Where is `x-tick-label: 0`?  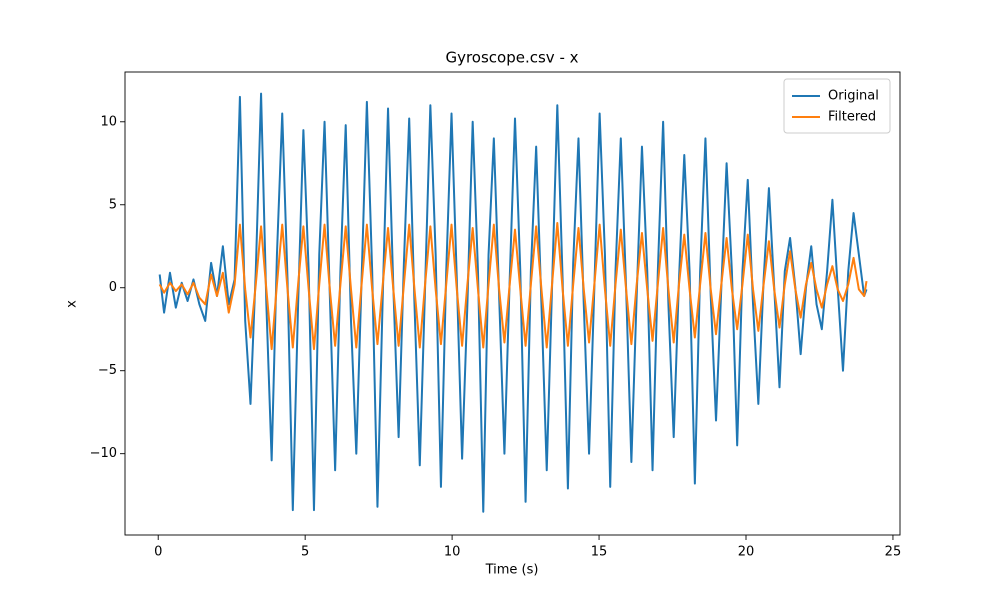 x-tick-label: 0 is located at coordinates (158, 552).